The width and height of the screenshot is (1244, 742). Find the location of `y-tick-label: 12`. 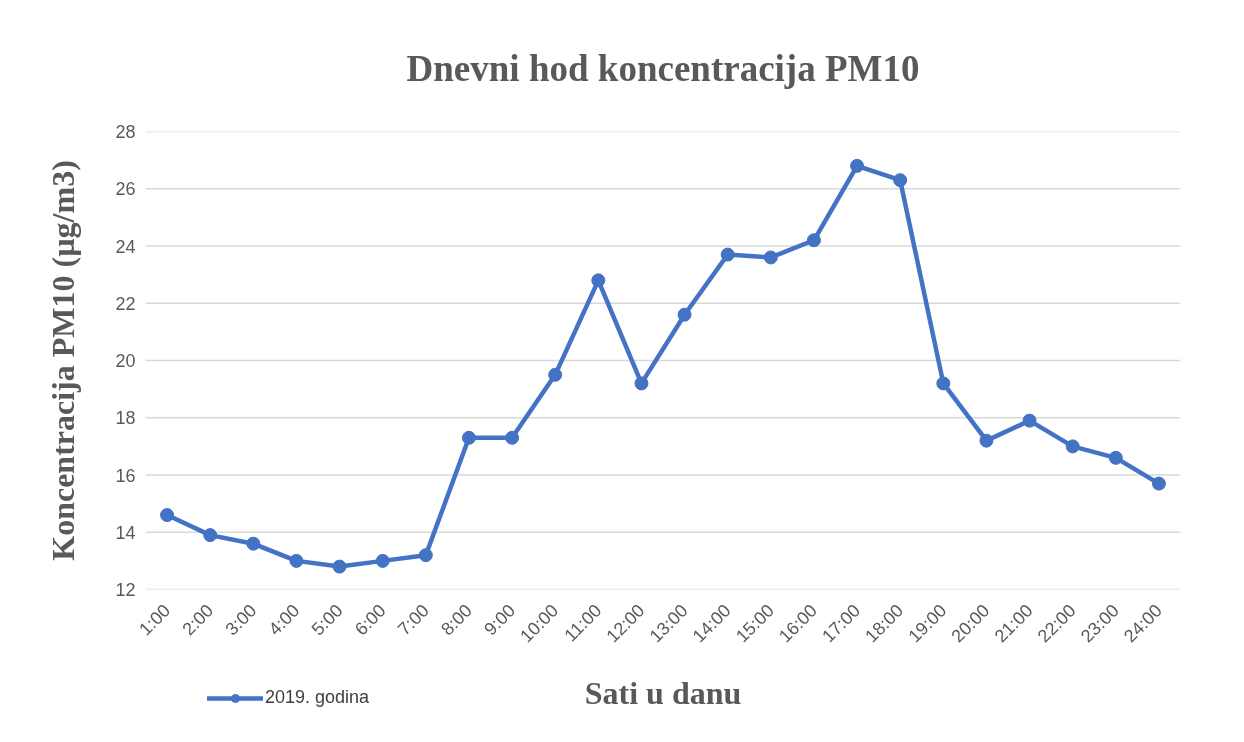

y-tick-label: 12 is located at coordinates (125, 590).